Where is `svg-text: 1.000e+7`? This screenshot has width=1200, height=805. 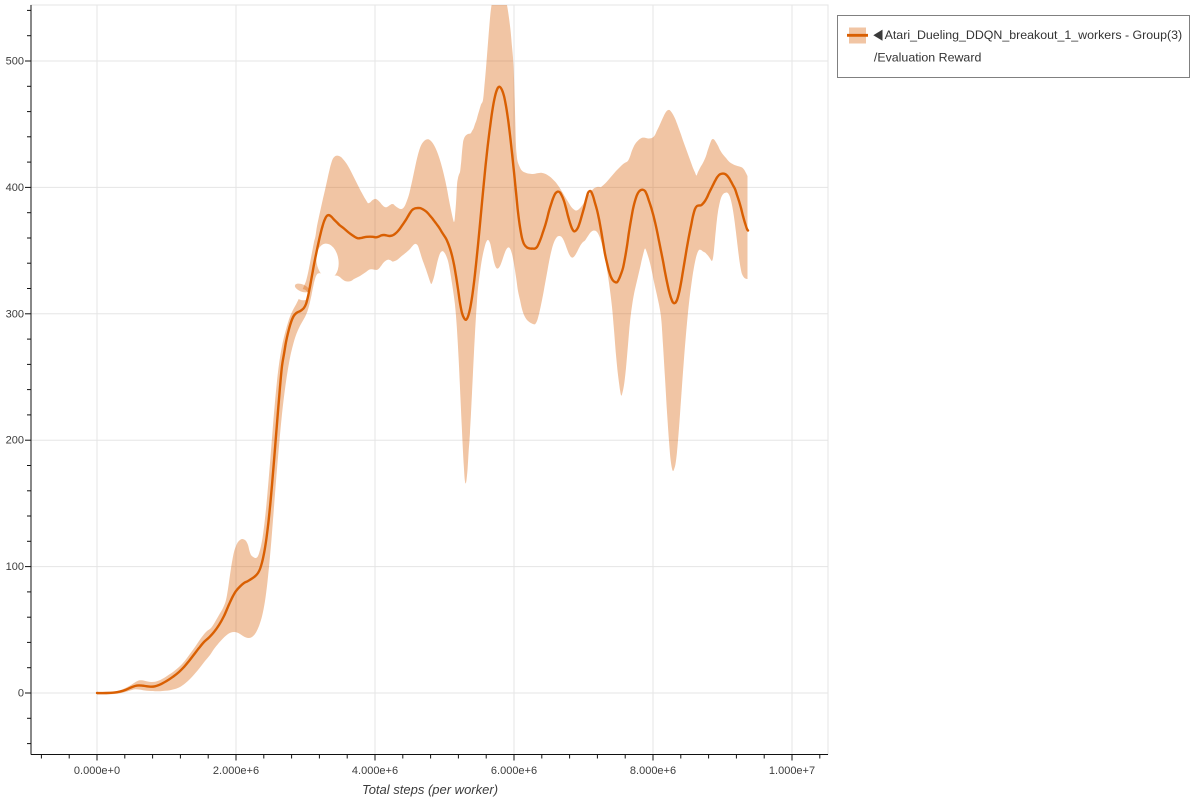 svg-text: 1.000e+7 is located at coordinates (792, 771).